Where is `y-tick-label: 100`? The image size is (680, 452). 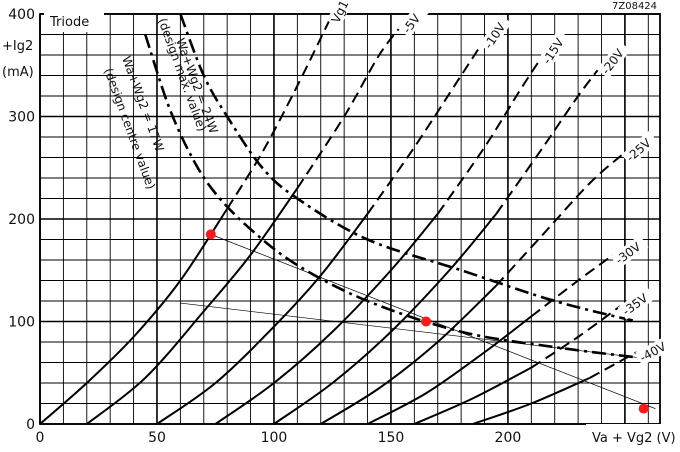 y-tick-label: 100 is located at coordinates (21, 323).